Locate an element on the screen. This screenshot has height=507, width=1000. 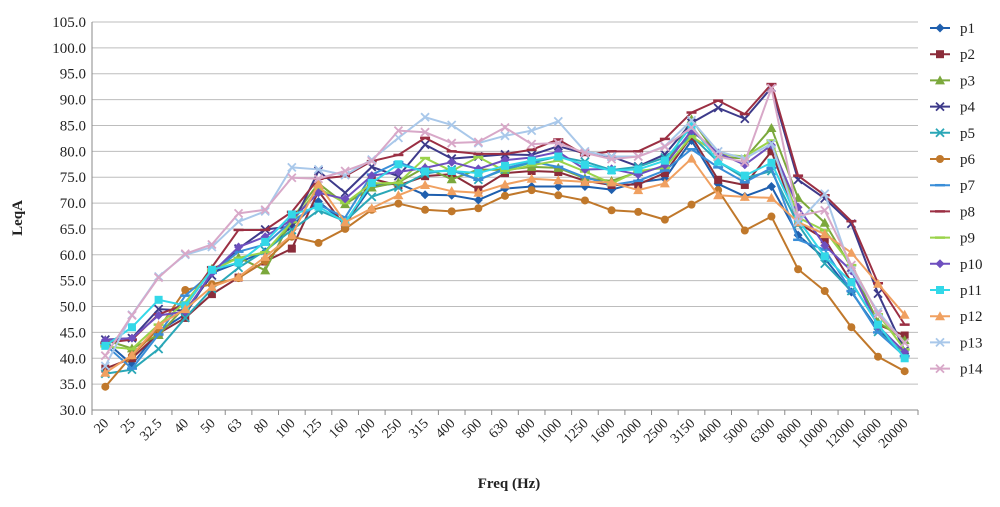
x-tick-label: 32.5 is located at coordinates (152, 430).